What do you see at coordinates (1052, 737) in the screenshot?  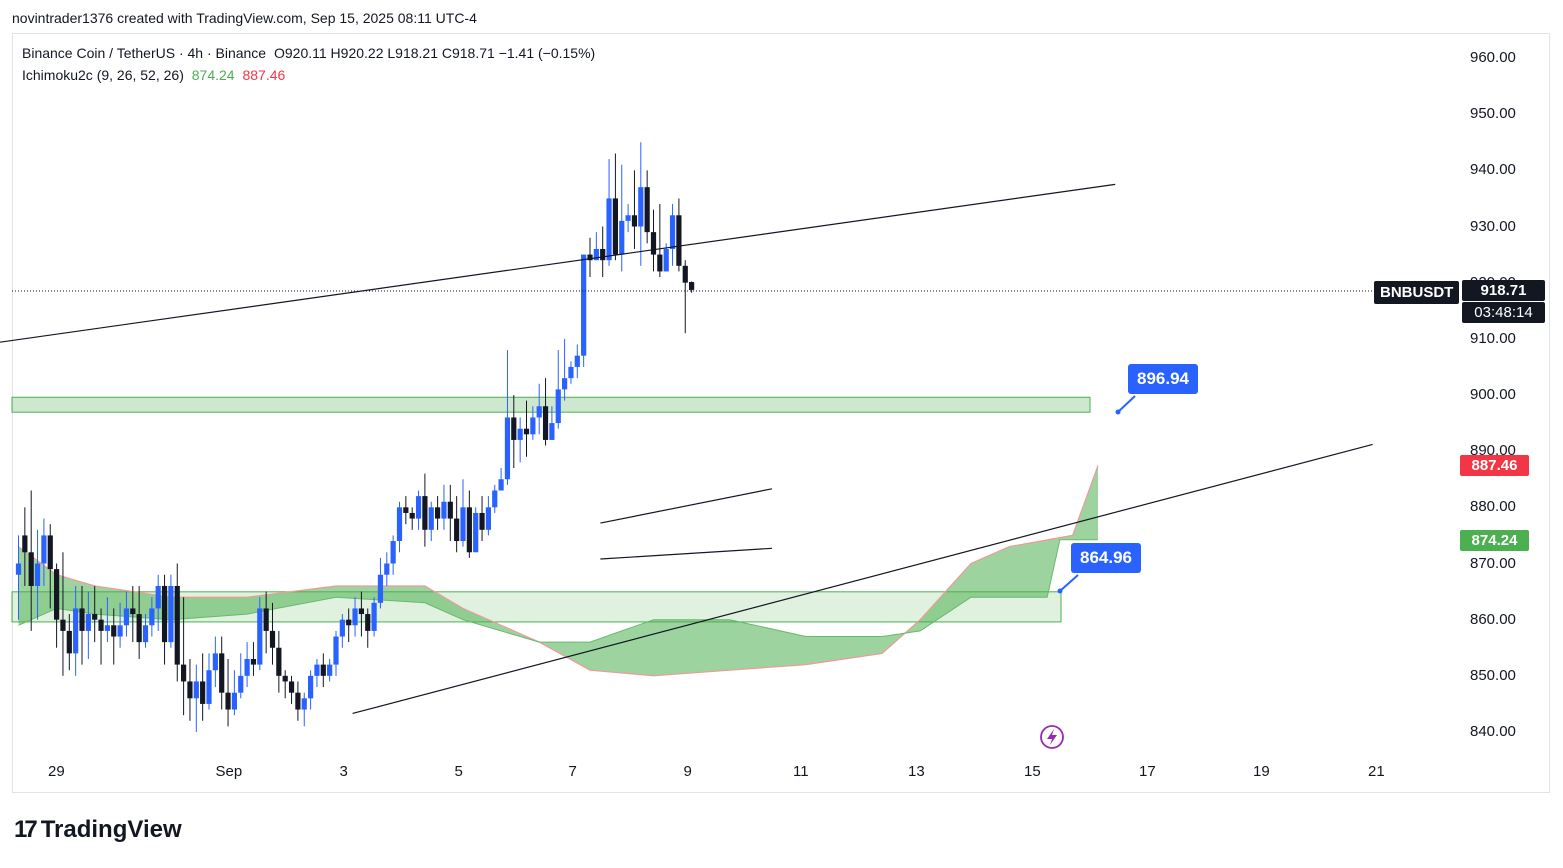 I see `lightning-icon` at bounding box center [1052, 737].